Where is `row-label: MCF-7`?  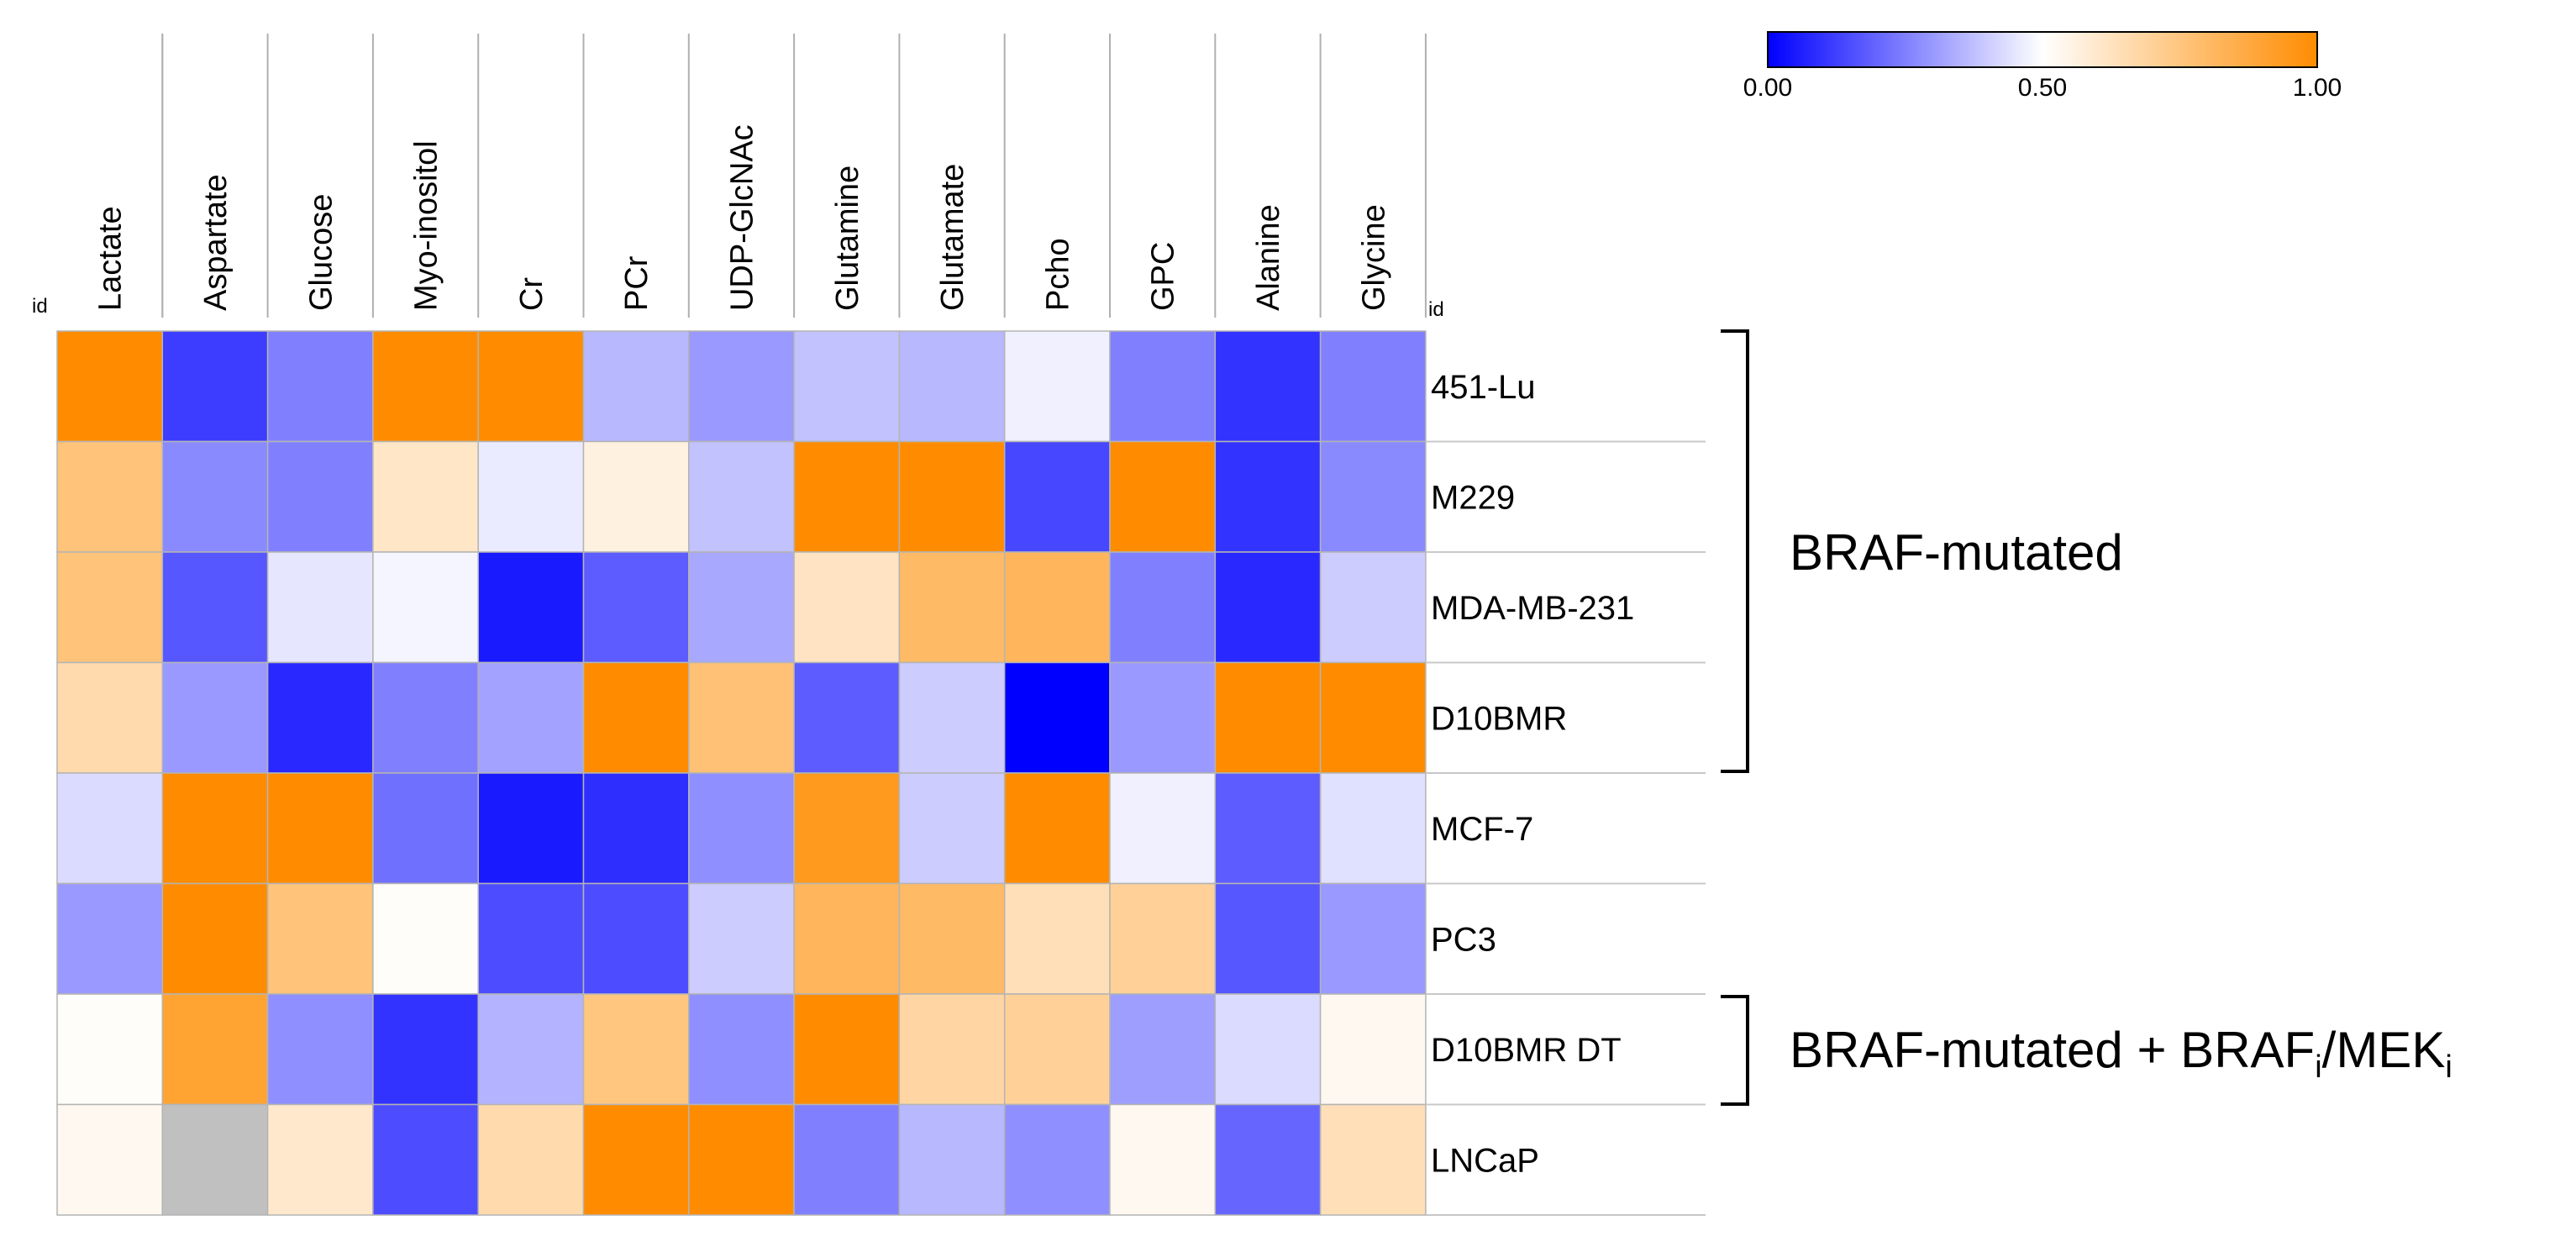 row-label: MCF-7 is located at coordinates (1482, 829).